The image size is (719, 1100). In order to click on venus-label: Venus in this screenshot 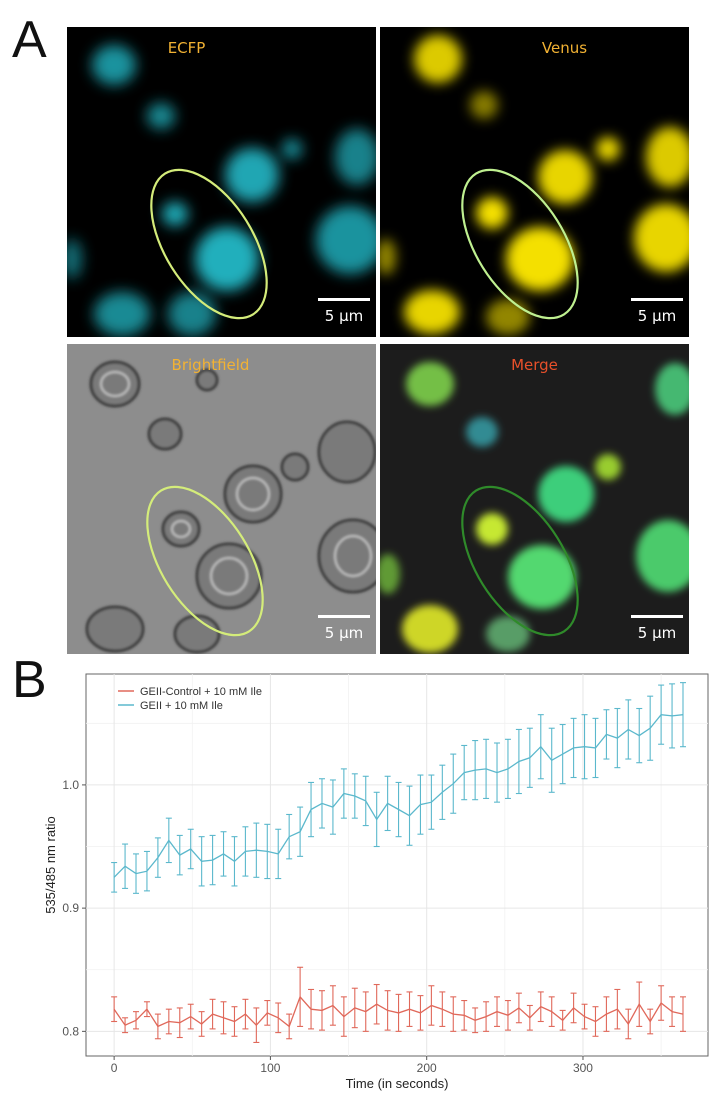, I will do `click(564, 48)`.